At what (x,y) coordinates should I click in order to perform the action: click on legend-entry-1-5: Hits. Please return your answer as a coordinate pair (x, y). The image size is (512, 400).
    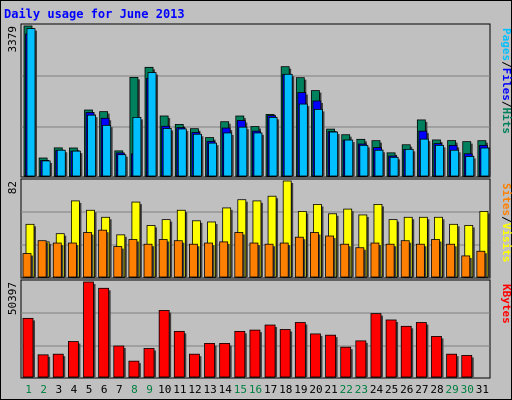
    Looking at the image, I should click on (506, 121).